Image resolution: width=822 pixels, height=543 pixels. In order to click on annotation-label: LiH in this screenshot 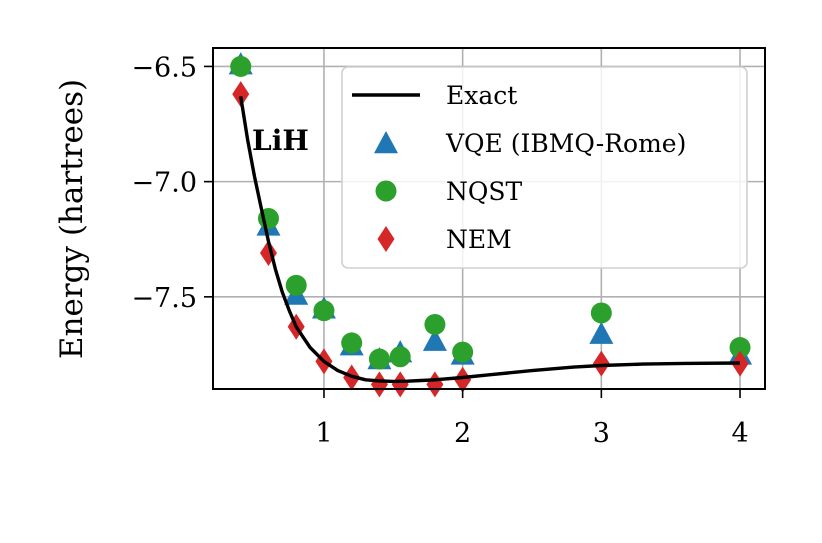, I will do `click(280, 140)`.